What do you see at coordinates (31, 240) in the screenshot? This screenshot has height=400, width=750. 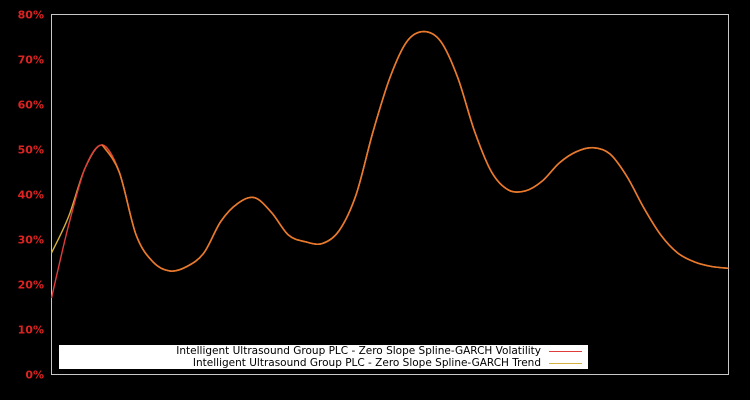 I see `y-tick-label: 30%` at bounding box center [31, 240].